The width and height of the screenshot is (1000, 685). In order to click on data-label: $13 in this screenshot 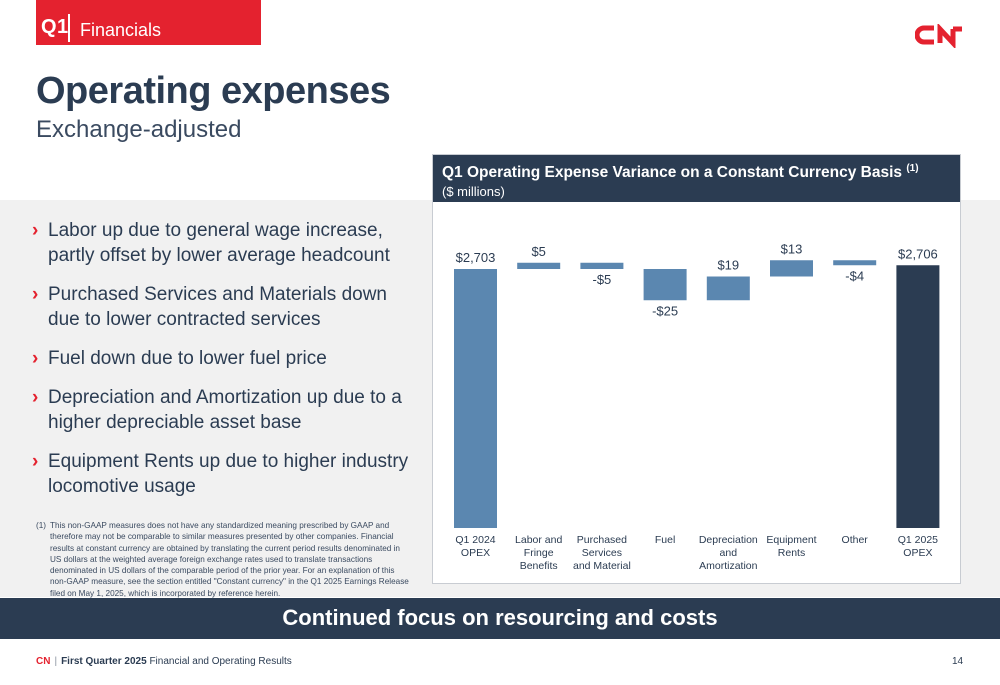, I will do `click(792, 248)`.